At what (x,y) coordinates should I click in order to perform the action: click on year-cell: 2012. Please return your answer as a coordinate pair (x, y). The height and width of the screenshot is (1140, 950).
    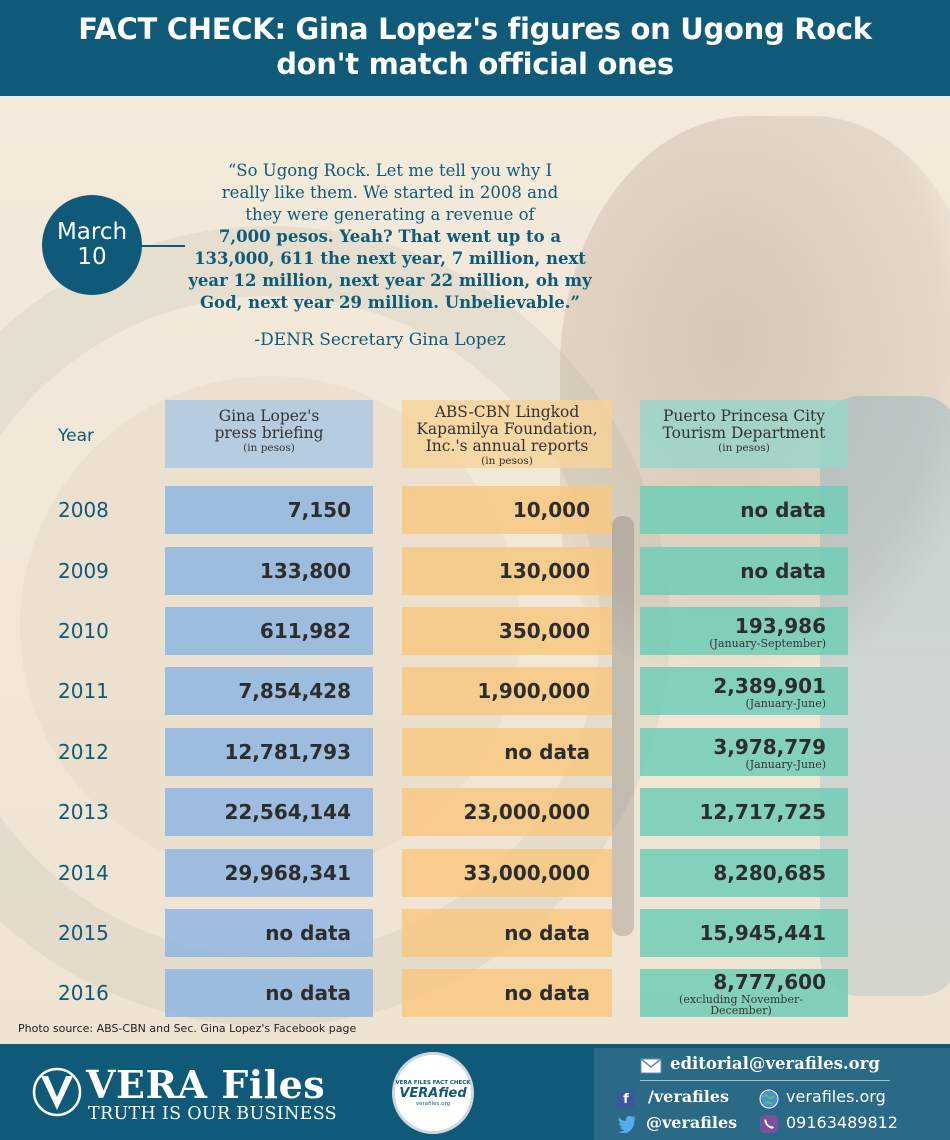
    Looking at the image, I should click on (83, 752).